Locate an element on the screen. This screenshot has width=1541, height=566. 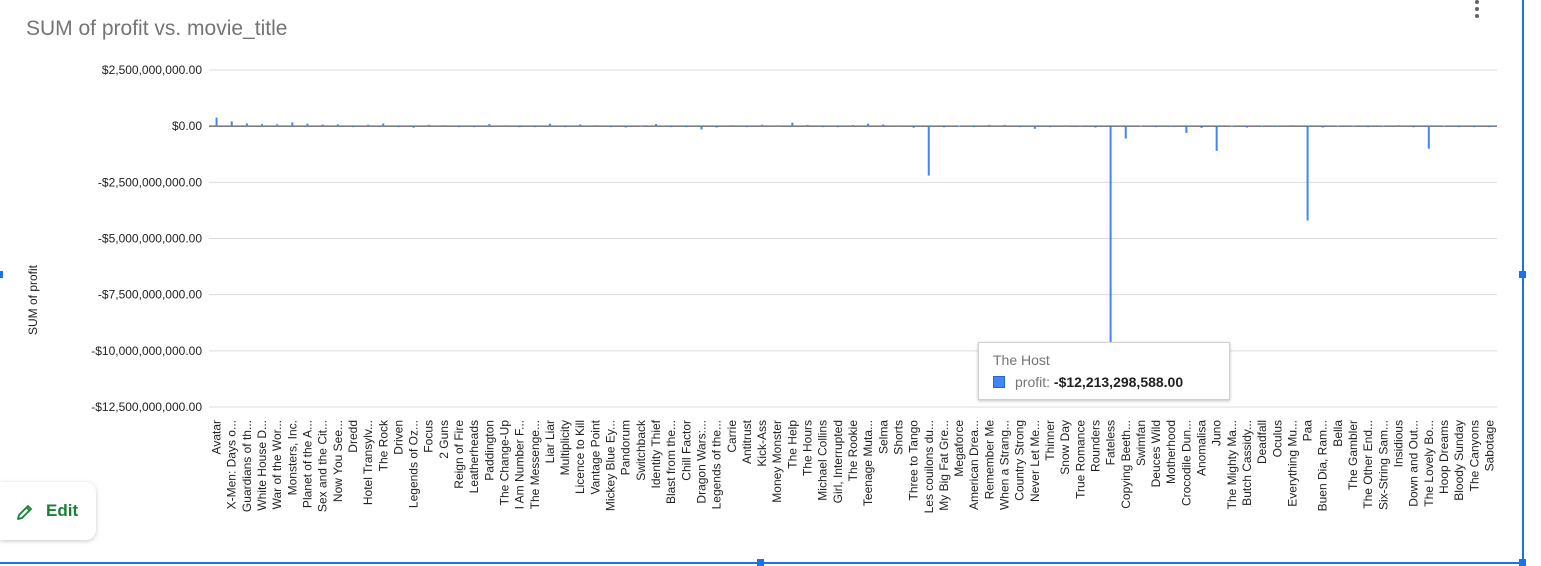
x-tick-label: Thinner is located at coordinates (1050, 440).